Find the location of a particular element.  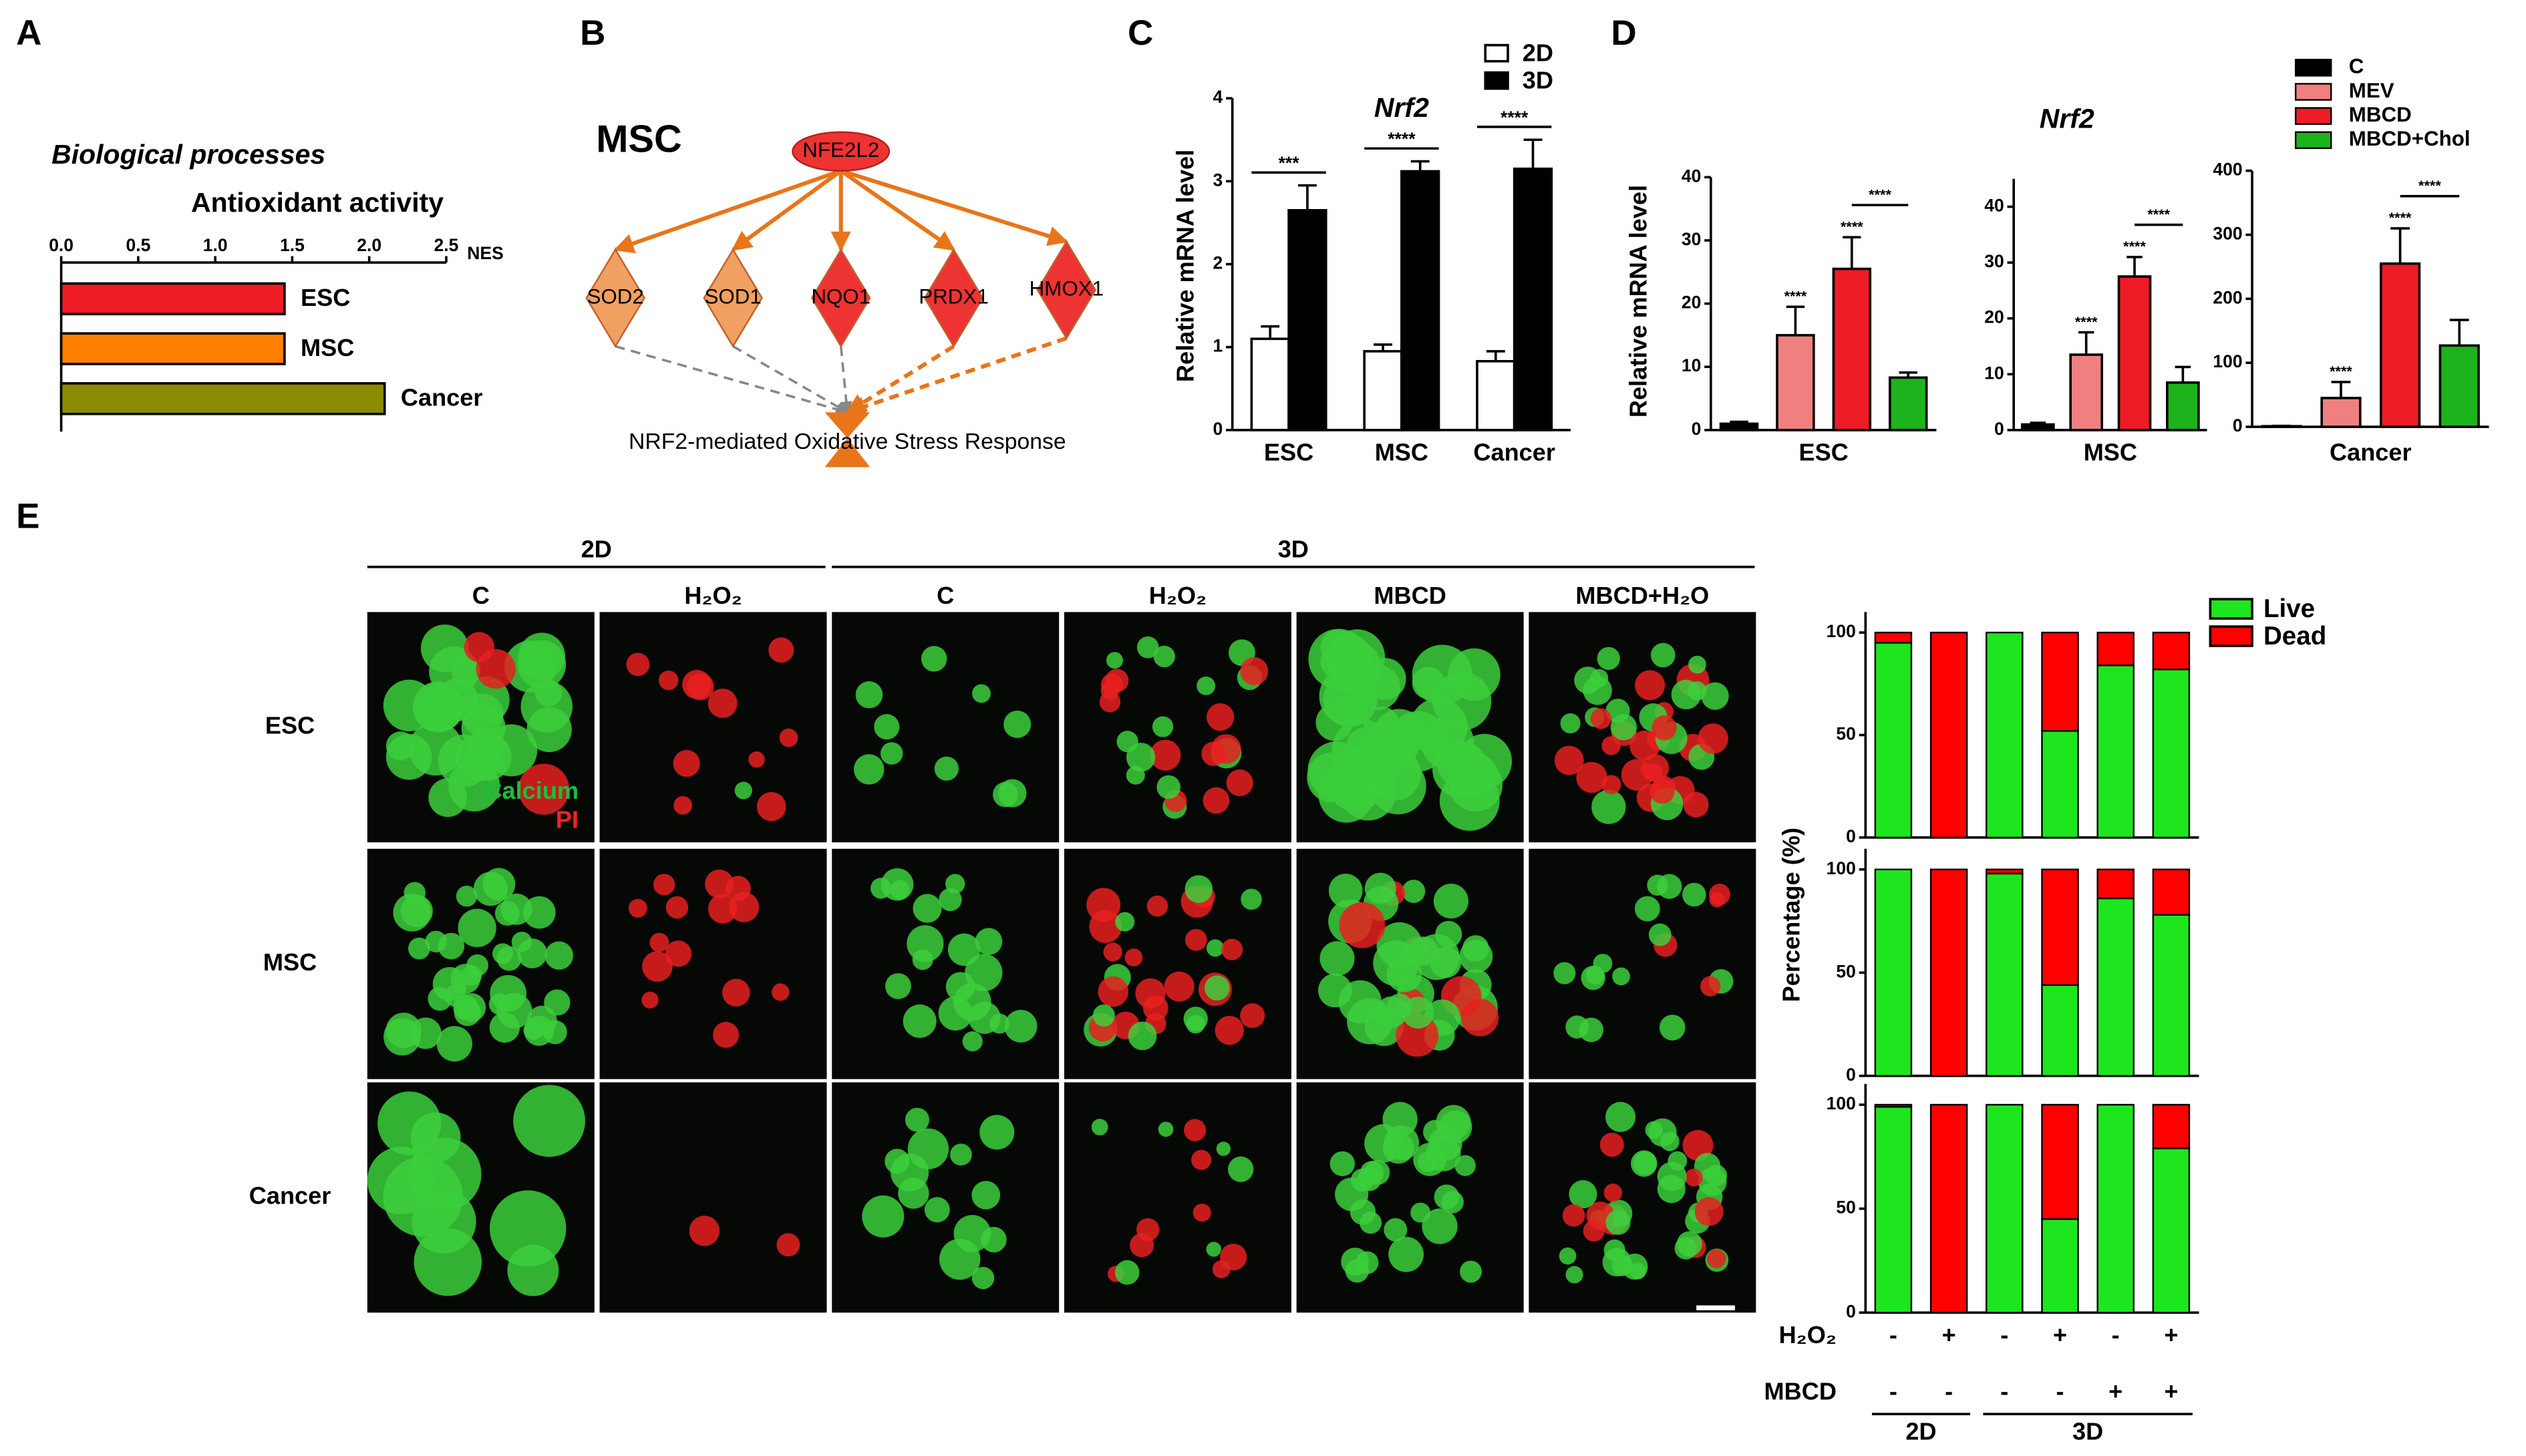

micrograph is located at coordinates (946, 1198).